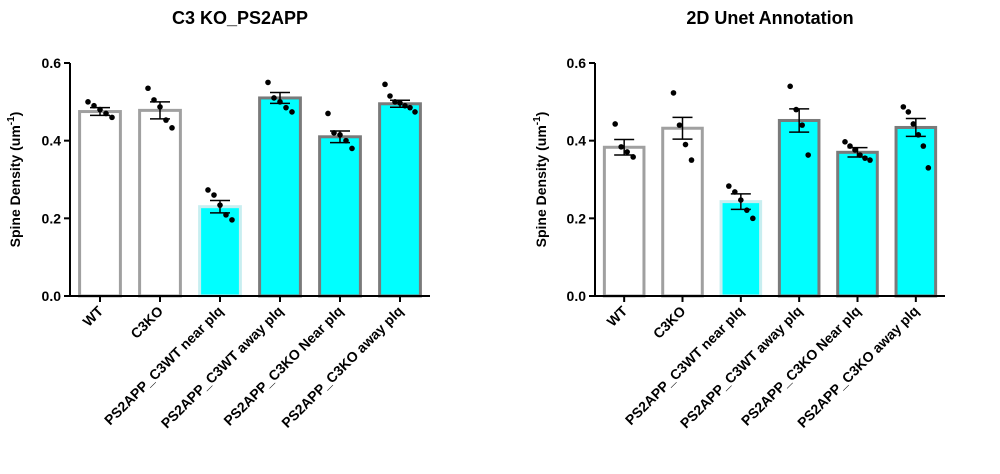  Describe the element at coordinates (240, 18) in the screenshot. I see `chart-title: C3 KO_PS2APP` at that location.